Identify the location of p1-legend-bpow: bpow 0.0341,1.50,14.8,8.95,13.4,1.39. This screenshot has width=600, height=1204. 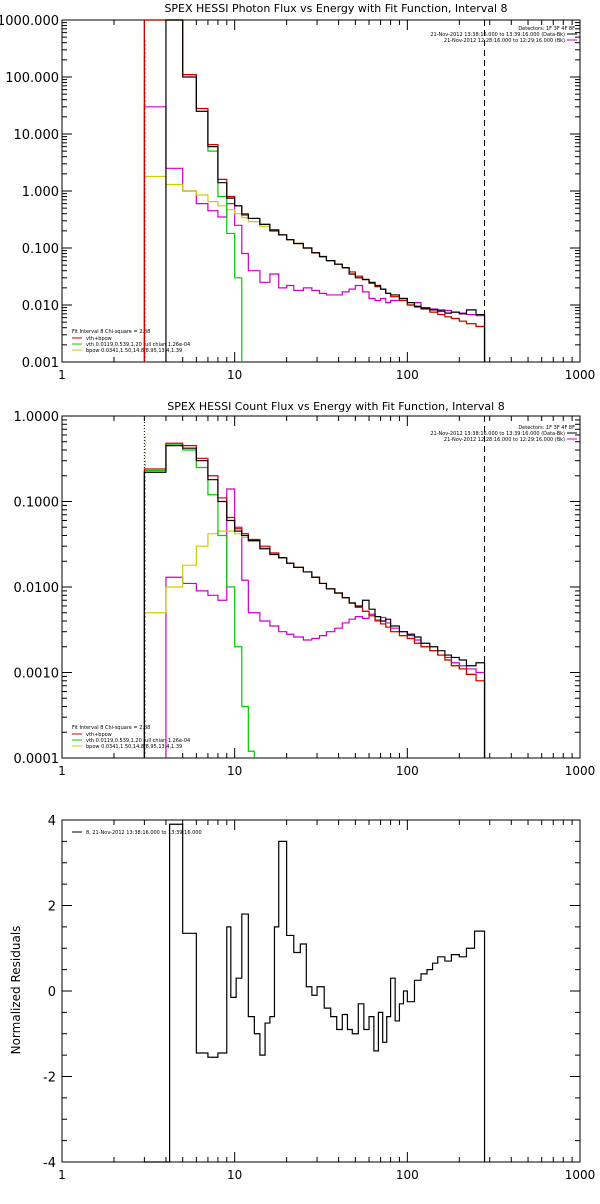
(134, 351).